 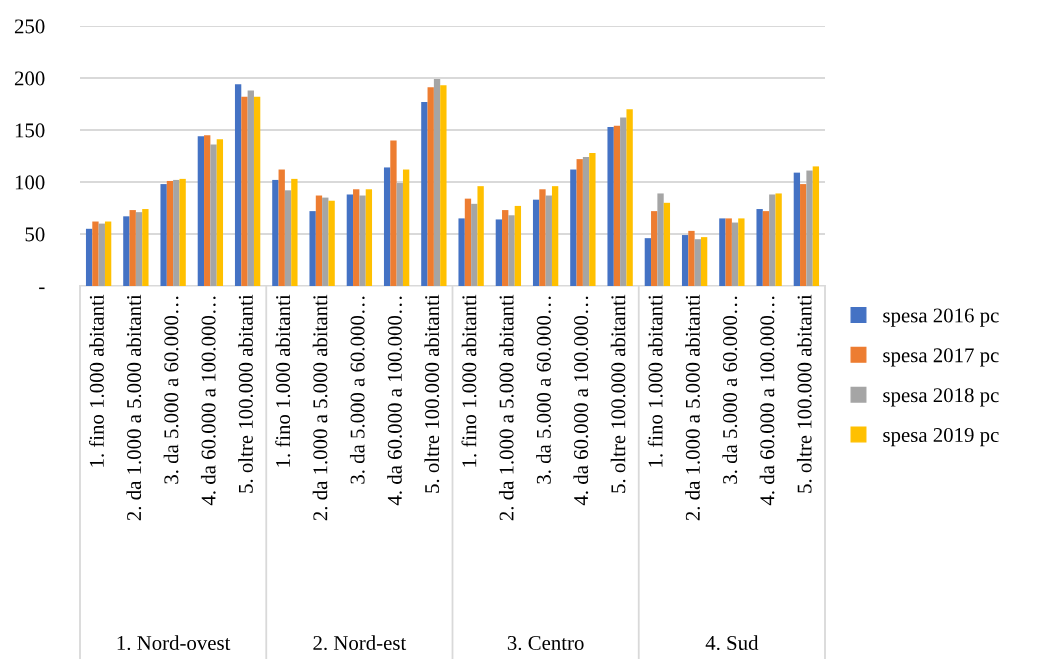 I want to click on legend-label: spesa 2018 pc, so click(x=941, y=397).